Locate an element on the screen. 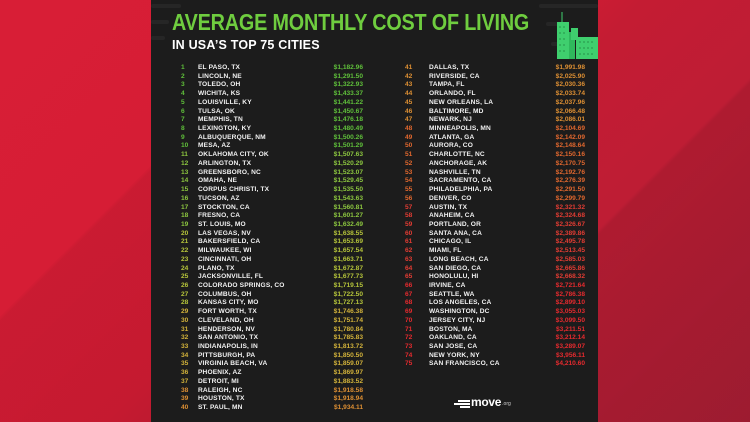  city-name: INDIANAPOLIS, IN is located at coordinates (228, 346).